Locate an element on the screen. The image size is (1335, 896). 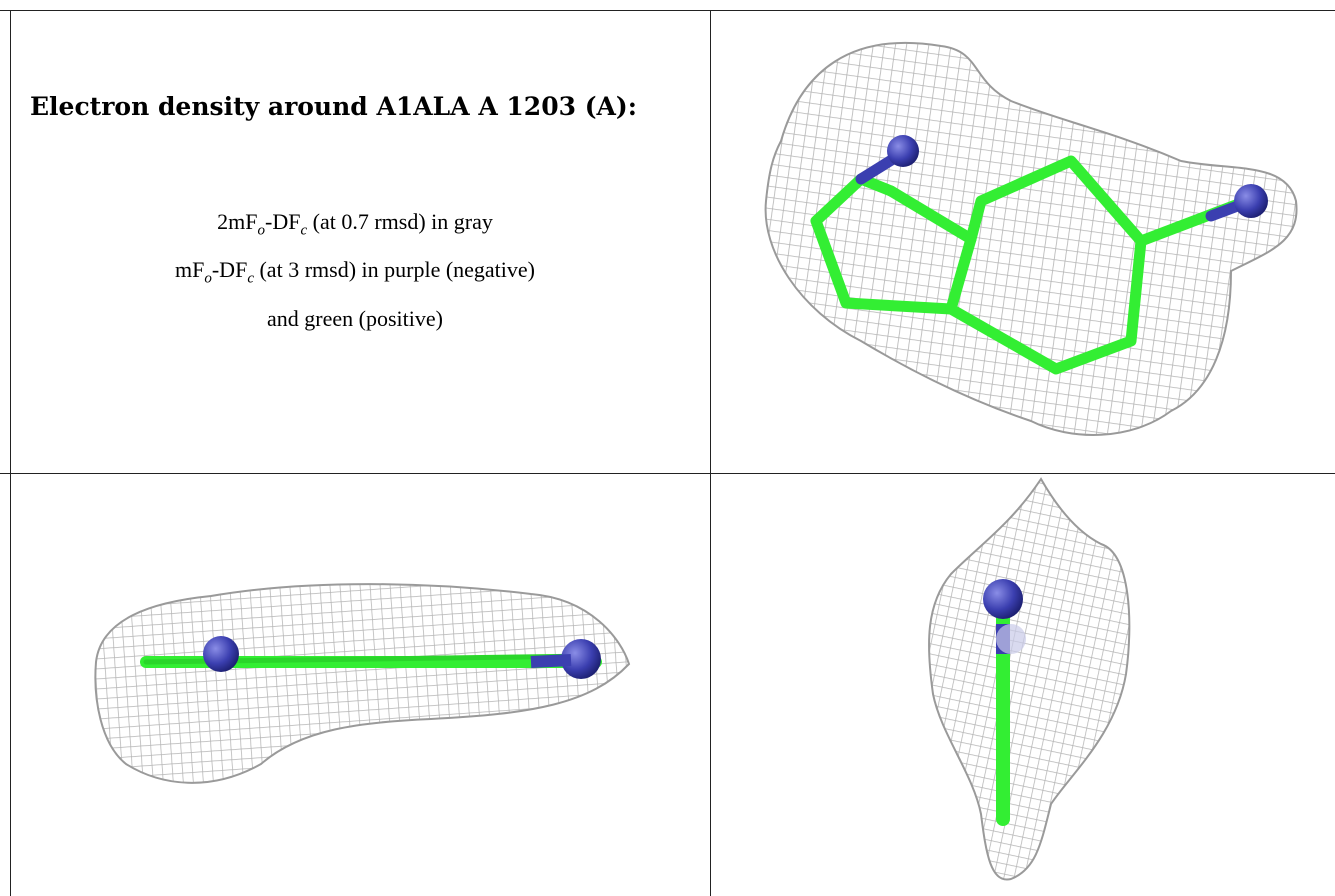
density-side-view-image is located at coordinates (362, 683).